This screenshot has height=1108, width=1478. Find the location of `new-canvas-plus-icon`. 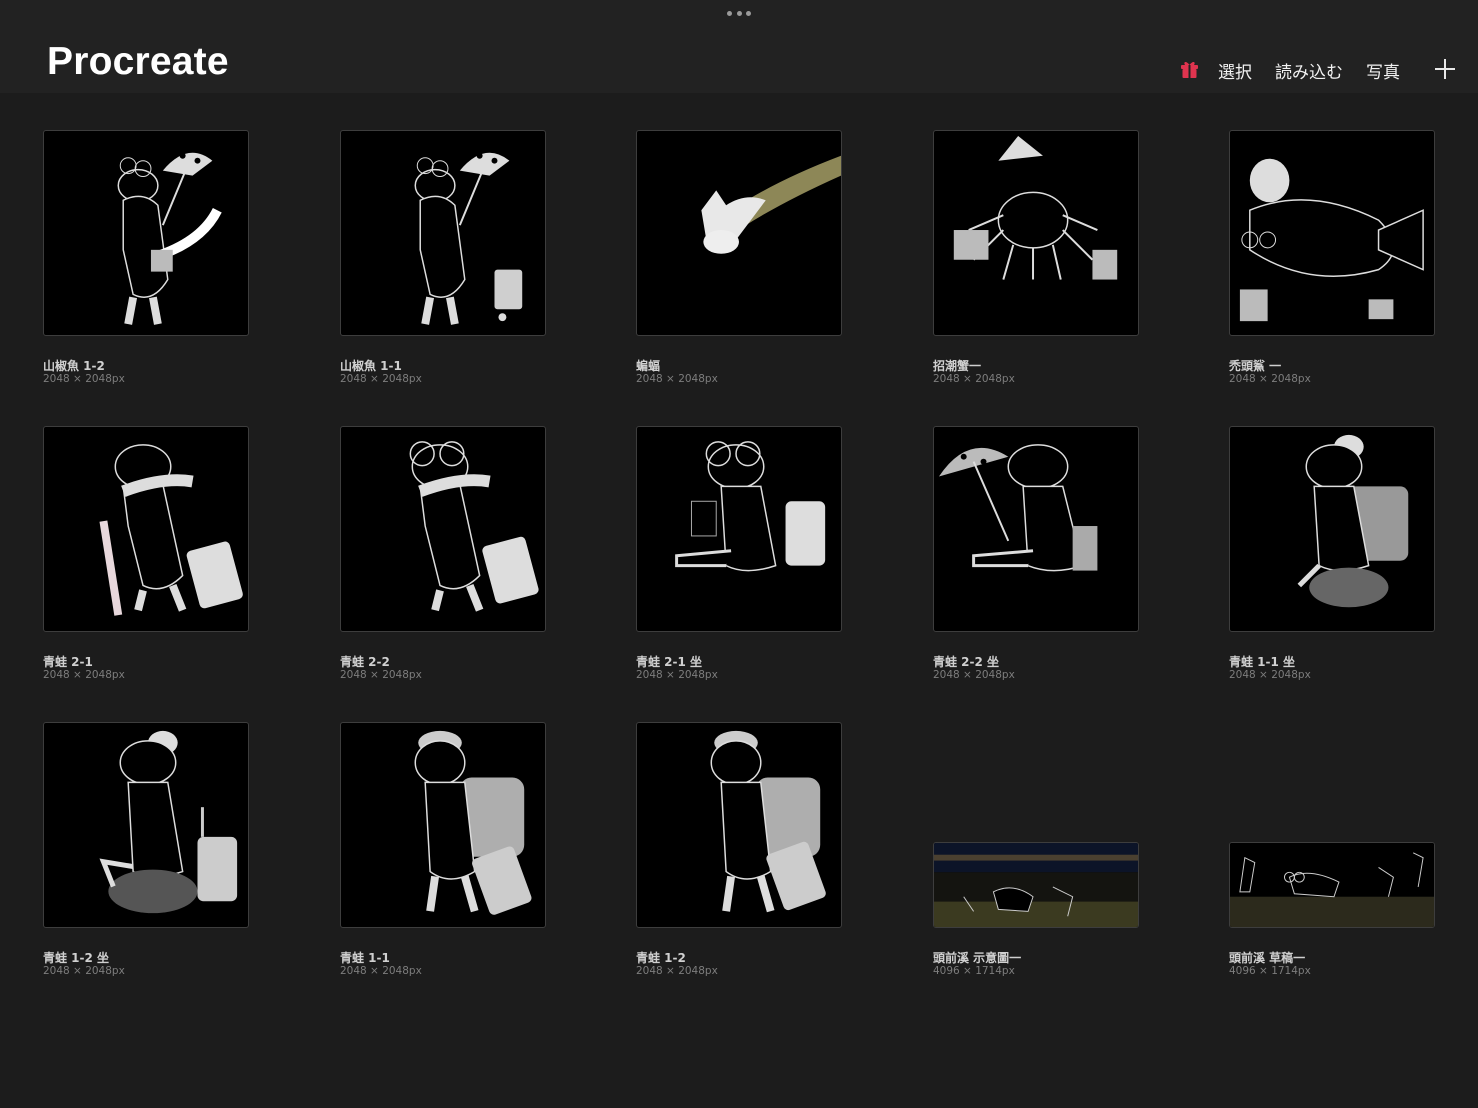

new-canvas-plus-icon is located at coordinates (1445, 69).